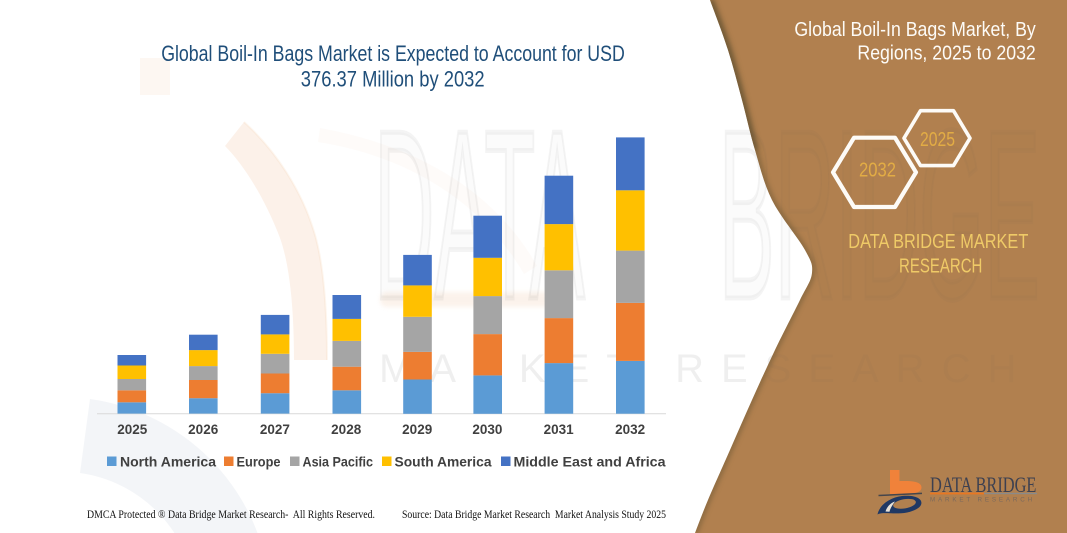 This screenshot has height=533, width=1067. I want to click on svg-text: 2026, so click(203, 429).